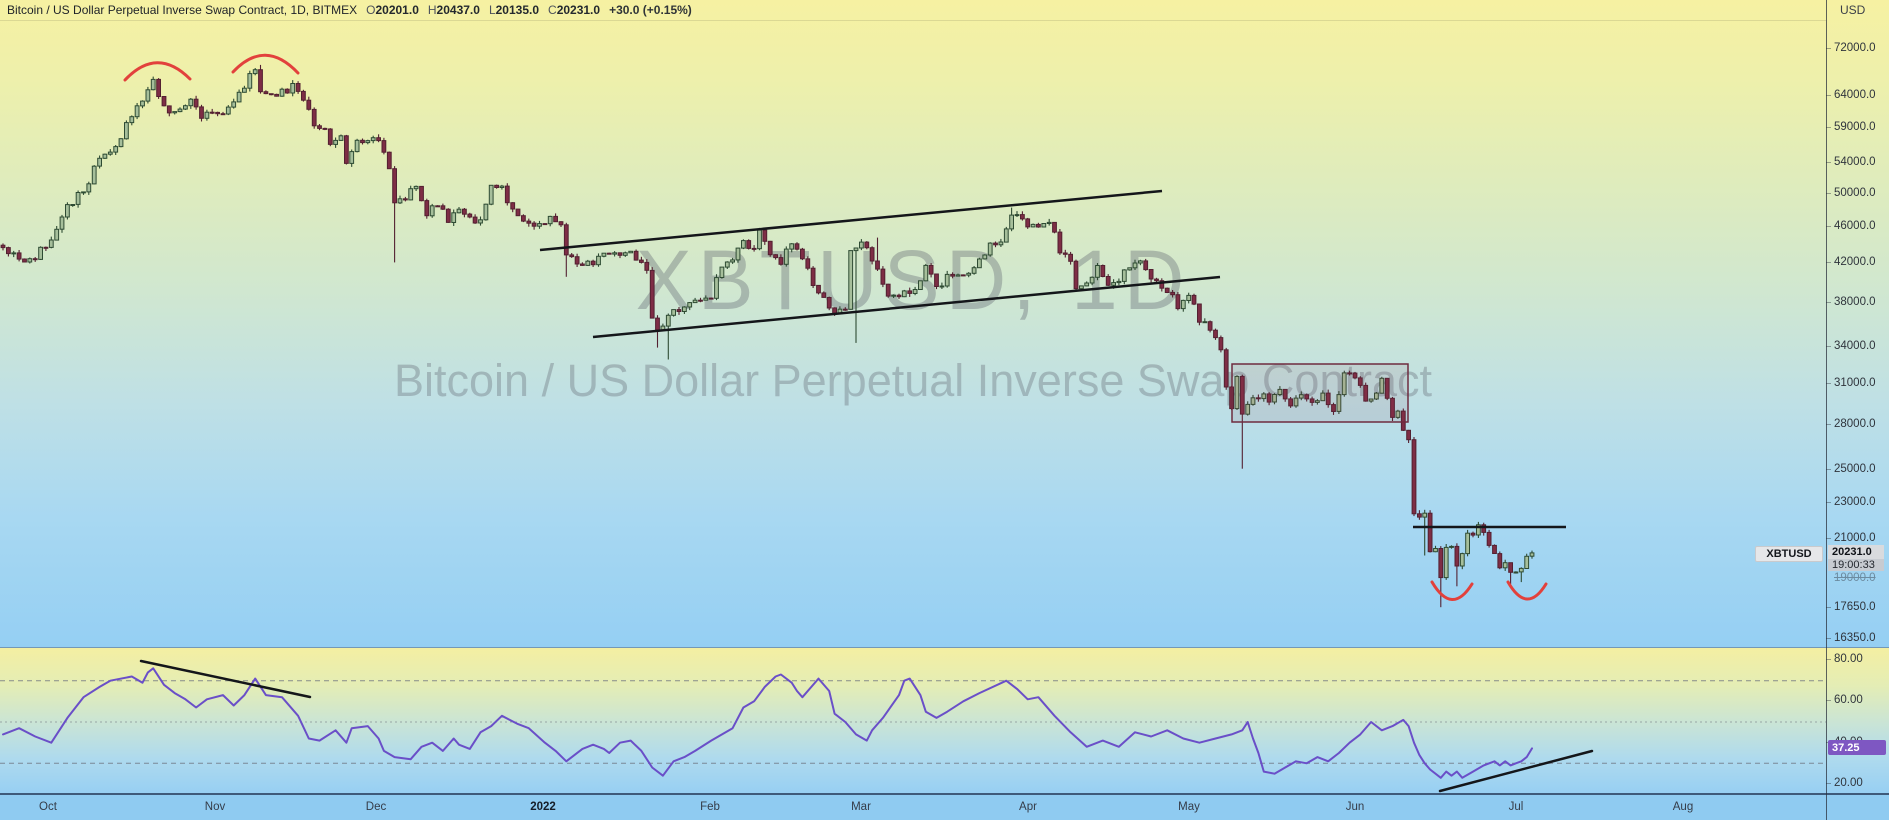 The image size is (1889, 820). I want to click on axis-label: 80.00, so click(1848, 659).